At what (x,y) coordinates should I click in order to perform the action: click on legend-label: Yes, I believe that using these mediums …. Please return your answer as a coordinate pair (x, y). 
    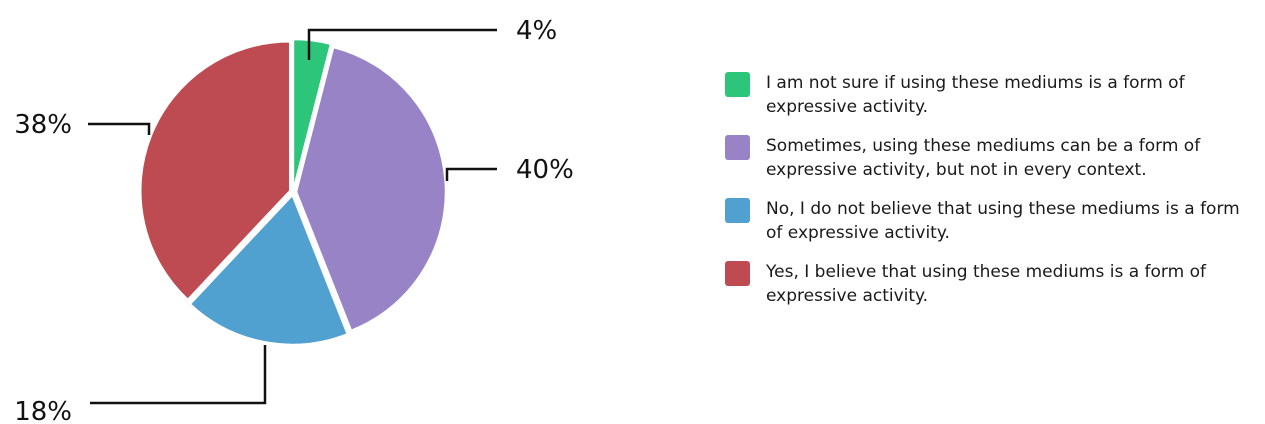
    Looking at the image, I should click on (1010, 284).